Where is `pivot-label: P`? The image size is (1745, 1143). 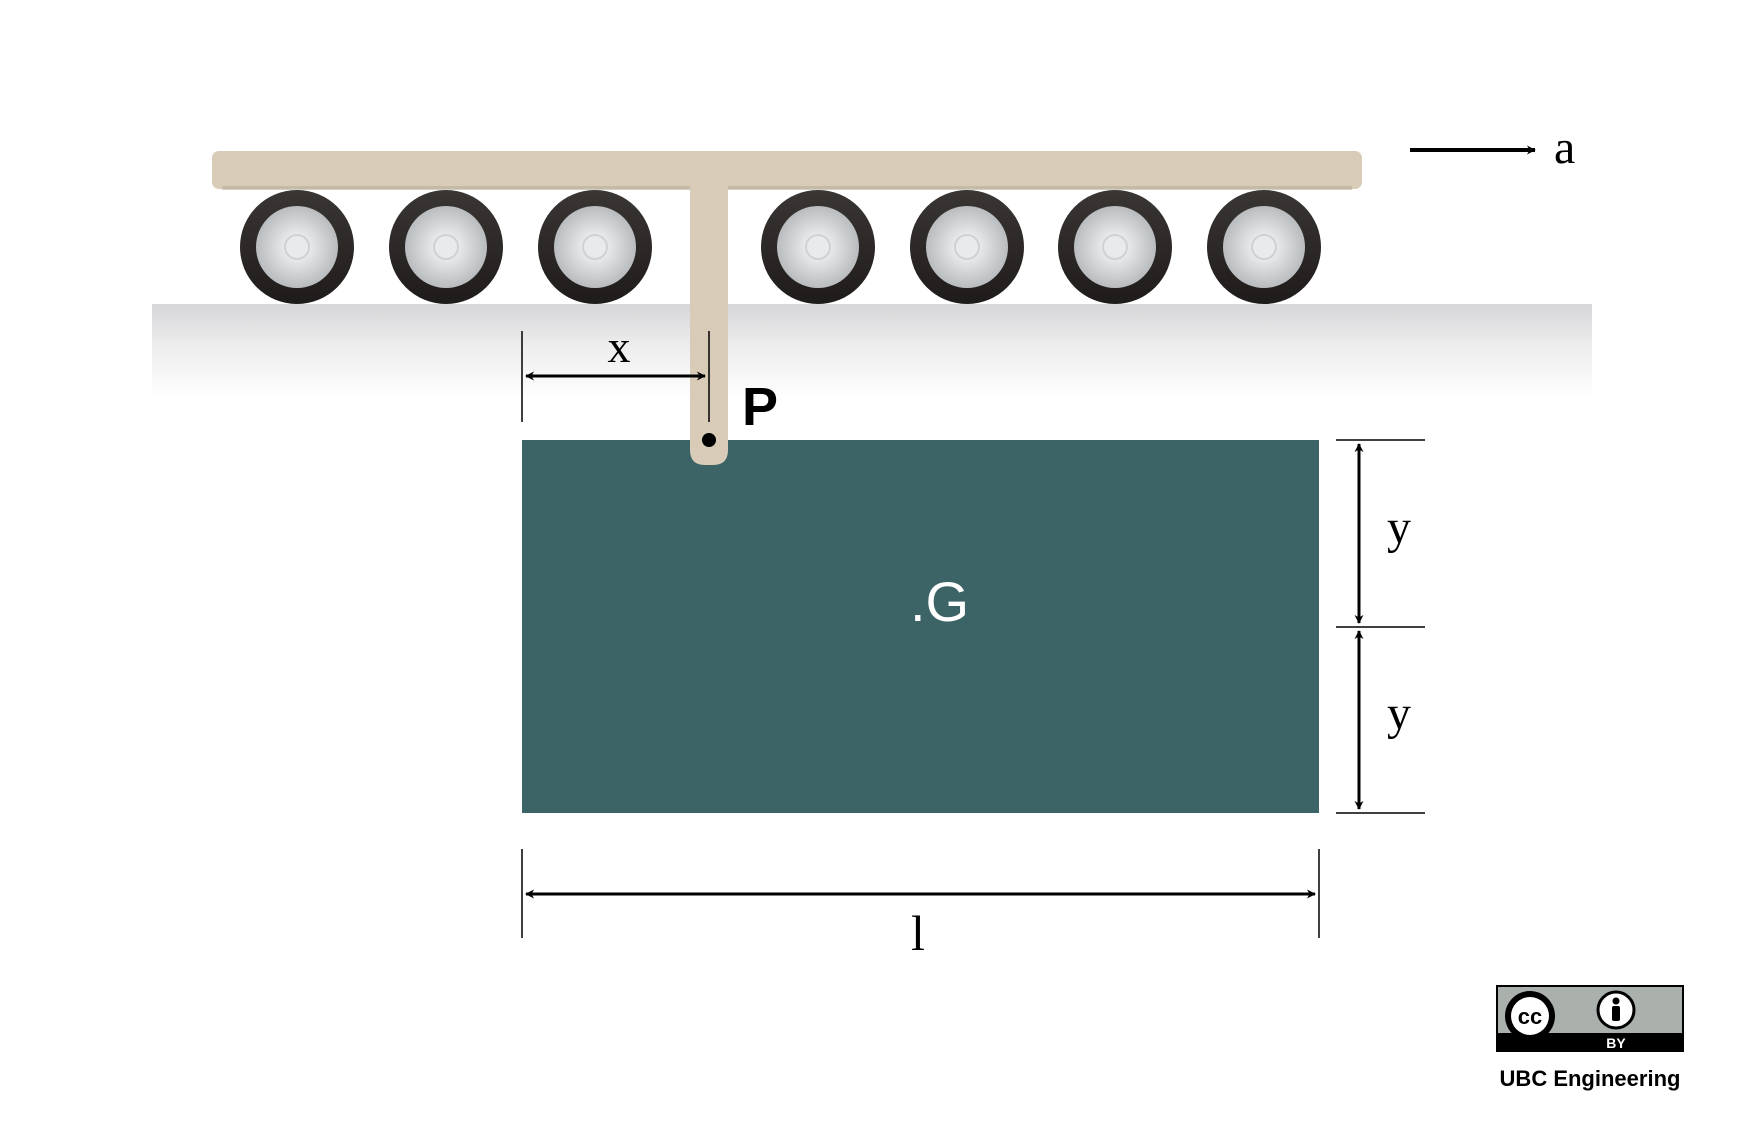 pivot-label: P is located at coordinates (760, 407).